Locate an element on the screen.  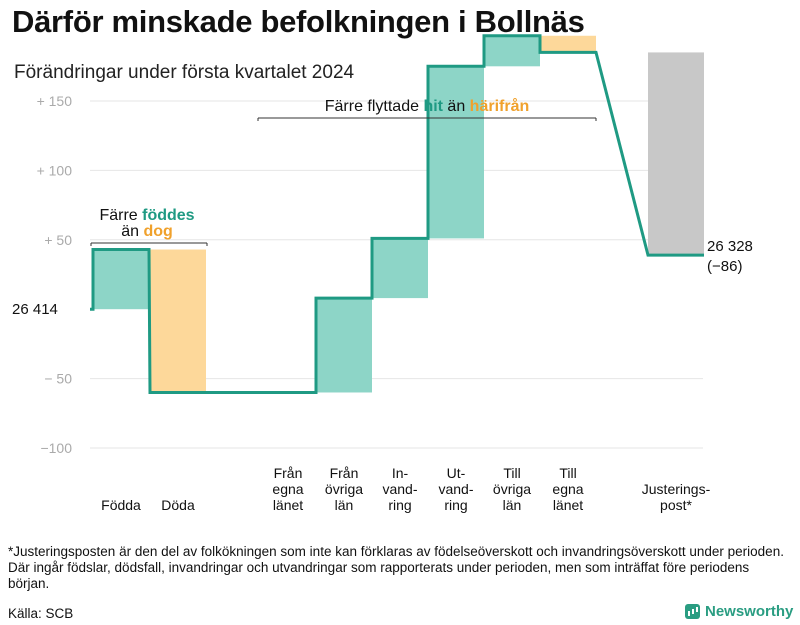
annotation-highlight: hit is located at coordinates (433, 106).